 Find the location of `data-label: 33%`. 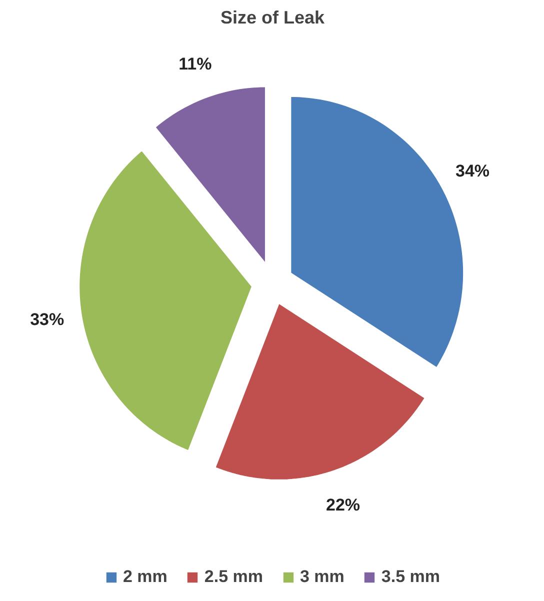

data-label: 33% is located at coordinates (47, 320).